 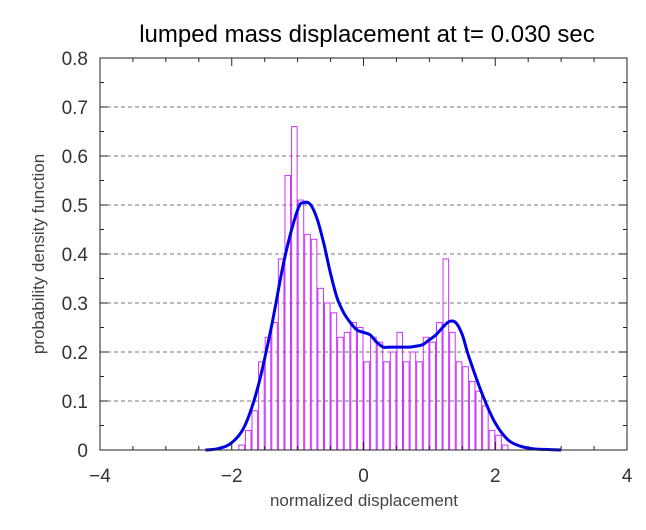 I want to click on y-tick-label-5: 0.5, so click(x=75, y=206).